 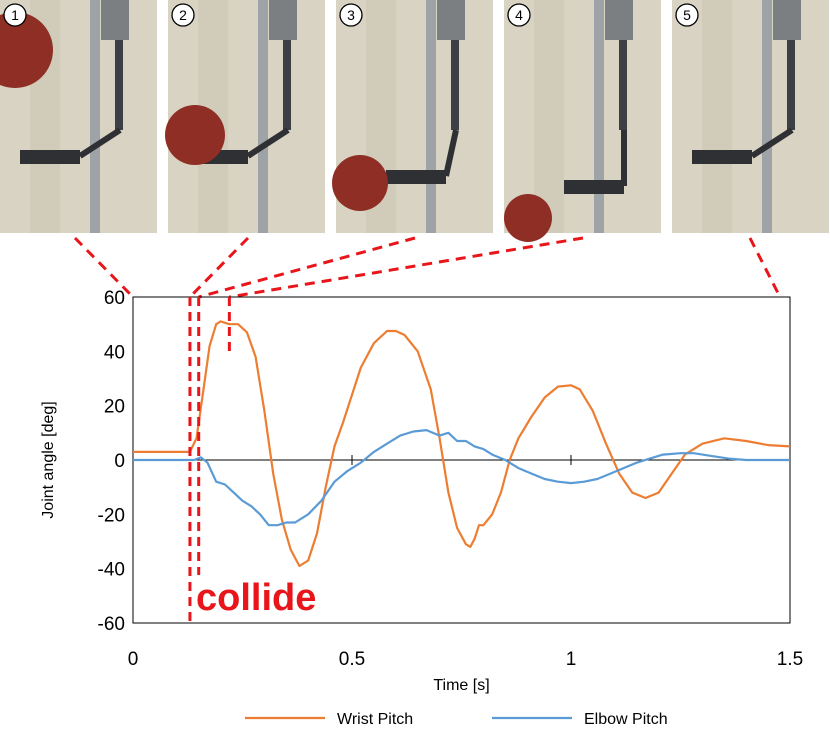 What do you see at coordinates (456, 719) in the screenshot?
I see `legend: Wrist Pitch Elbow Pitch` at bounding box center [456, 719].